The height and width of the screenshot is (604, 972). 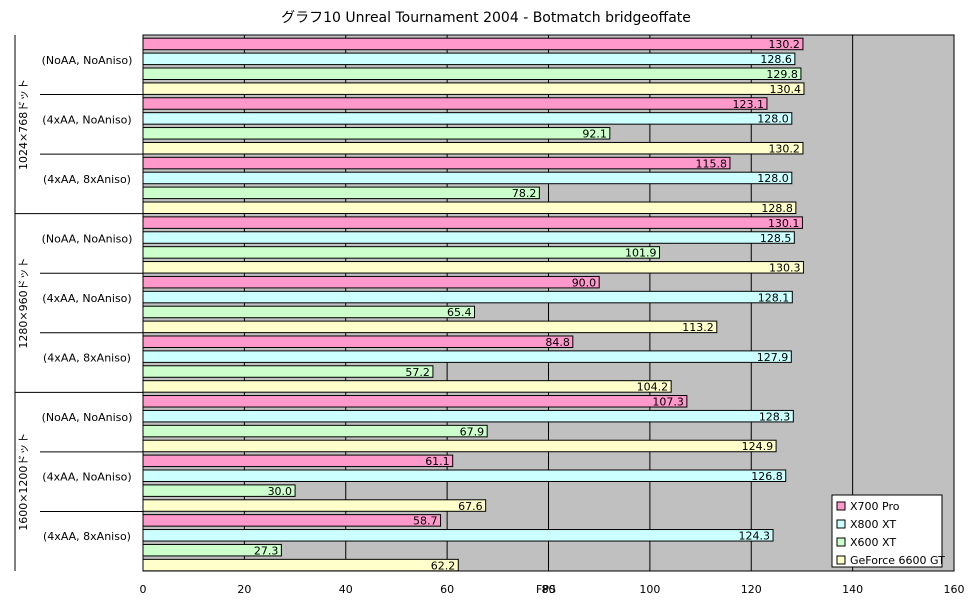 What do you see at coordinates (23, 302) in the screenshot?
I see `group-label: 1280×960ドット` at bounding box center [23, 302].